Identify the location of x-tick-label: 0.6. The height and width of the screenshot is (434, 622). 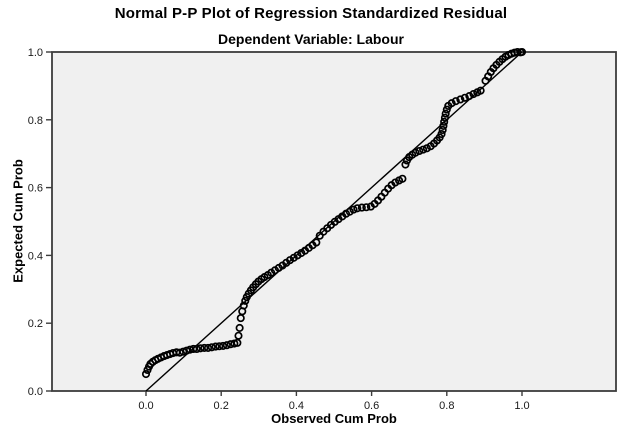
(371, 406).